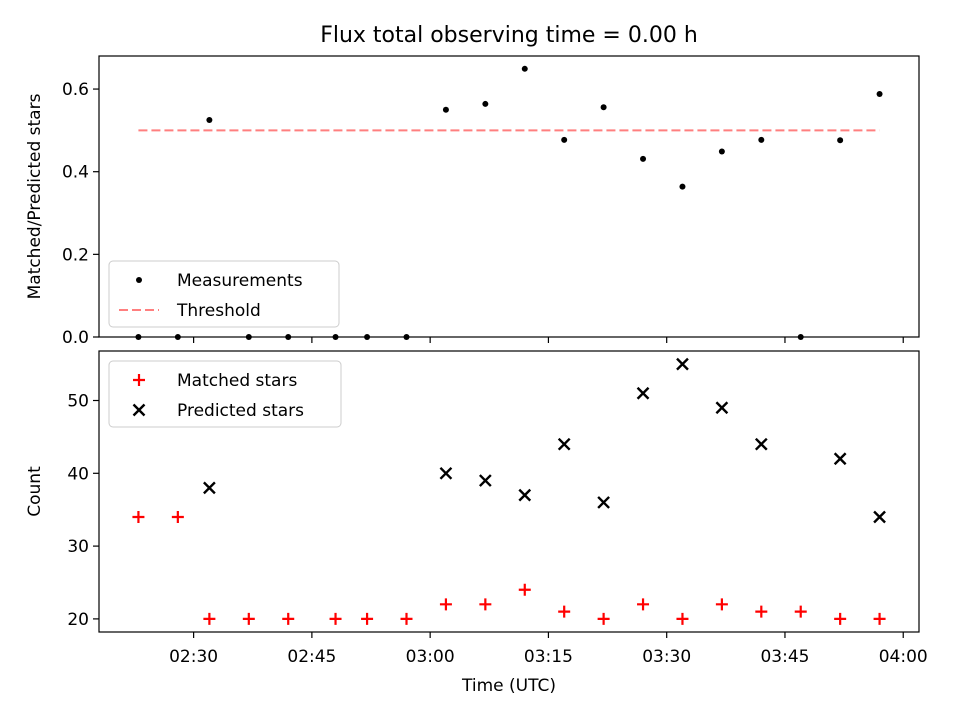 This screenshot has width=960, height=720. I want to click on x-tick-label: 04:00, so click(903, 657).